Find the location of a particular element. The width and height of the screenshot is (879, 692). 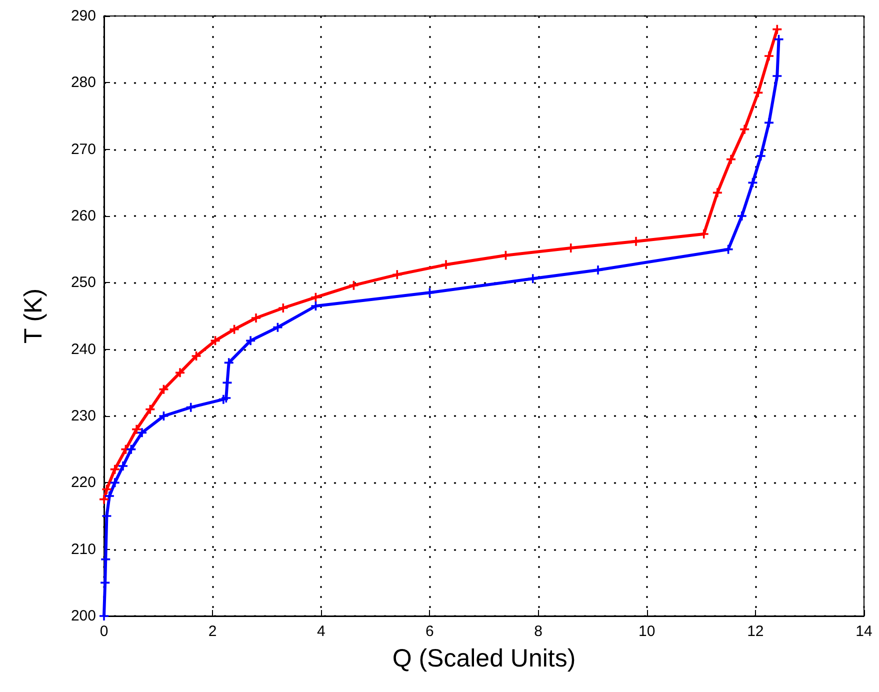

y-tick-label: 250 is located at coordinates (83, 283).